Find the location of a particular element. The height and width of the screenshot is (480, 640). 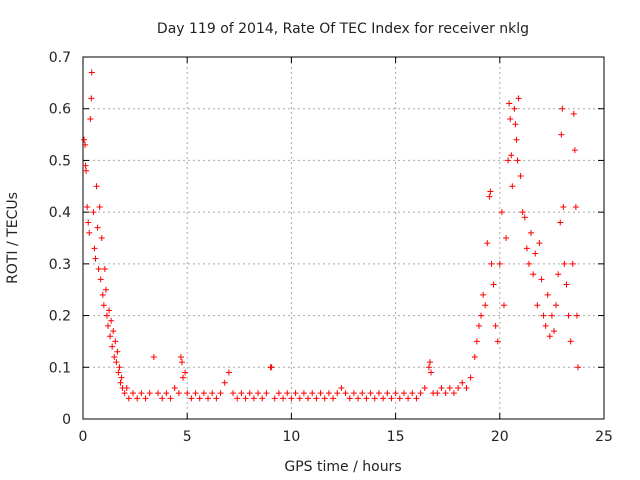

x-tick-label: 25 is located at coordinates (604, 437).